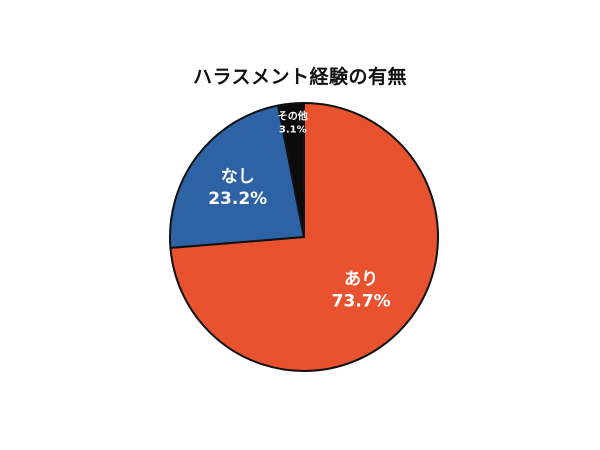  What do you see at coordinates (361, 280) in the screenshot?
I see `pie-label-name-ari: あり` at bounding box center [361, 280].